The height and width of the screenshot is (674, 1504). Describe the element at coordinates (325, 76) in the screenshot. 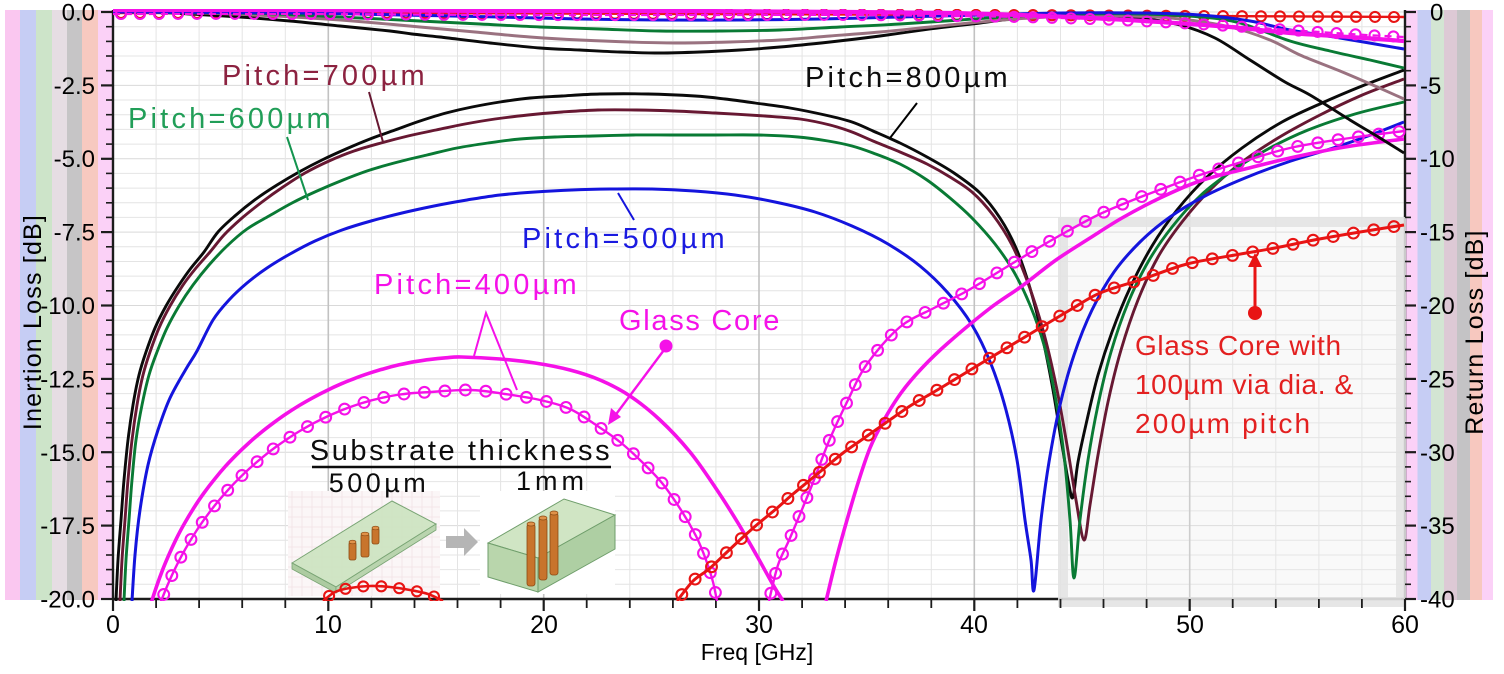

I see `svg-text: Pitch=700µm` at that location.